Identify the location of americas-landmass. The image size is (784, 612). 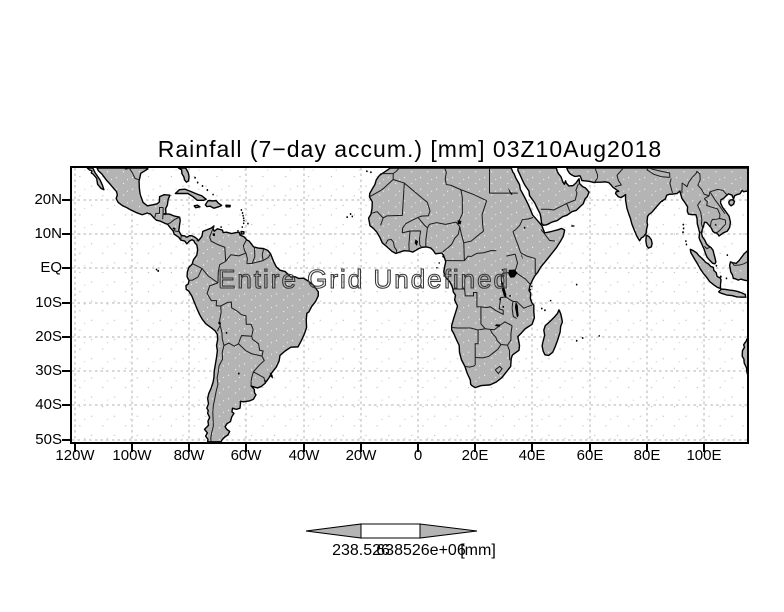
(207, 305).